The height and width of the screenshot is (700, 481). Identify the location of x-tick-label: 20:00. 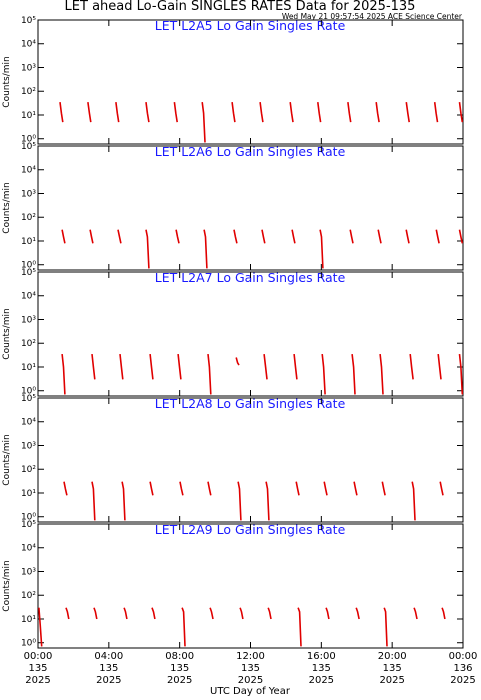
(392, 656).